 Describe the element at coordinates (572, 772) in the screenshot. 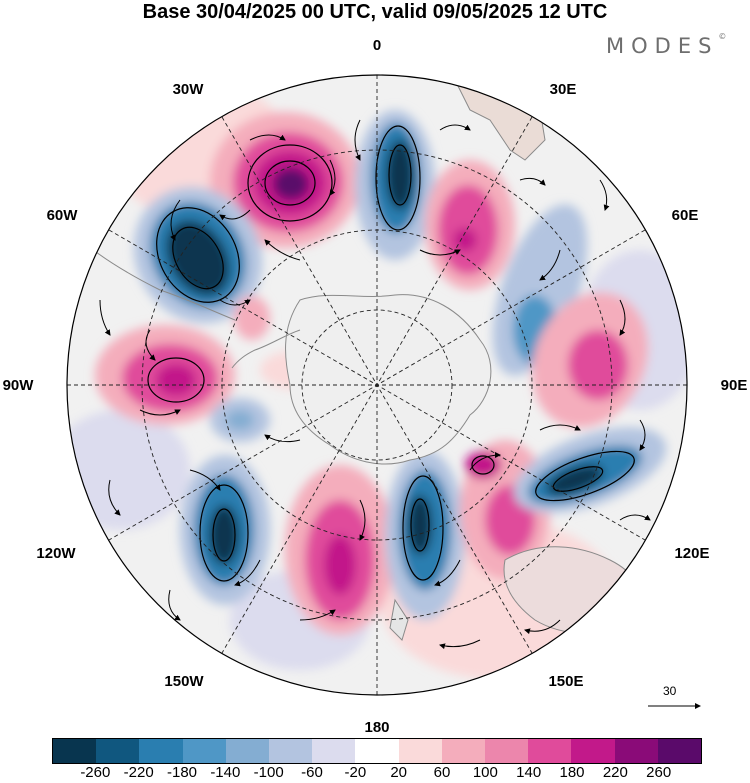

I see `colorbar-tick-label: 180` at that location.